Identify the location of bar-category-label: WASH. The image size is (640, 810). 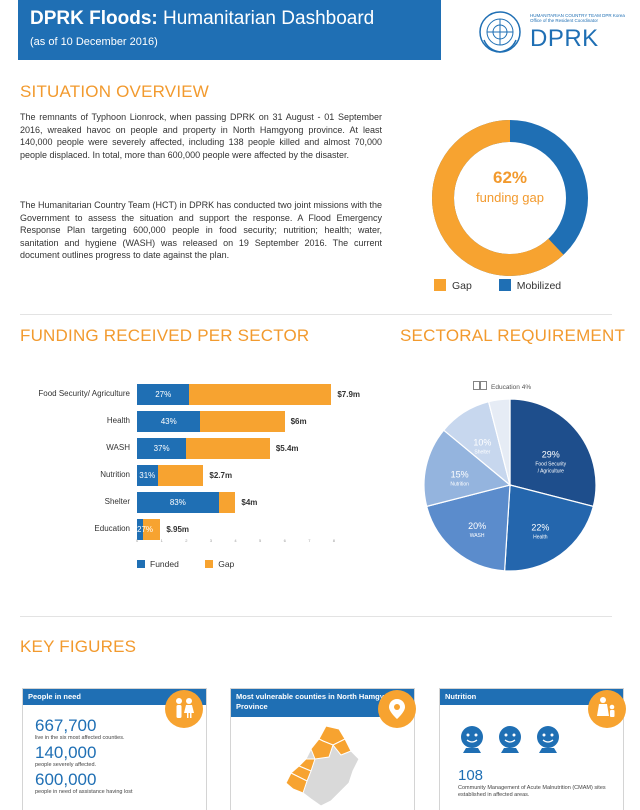
(118, 447).